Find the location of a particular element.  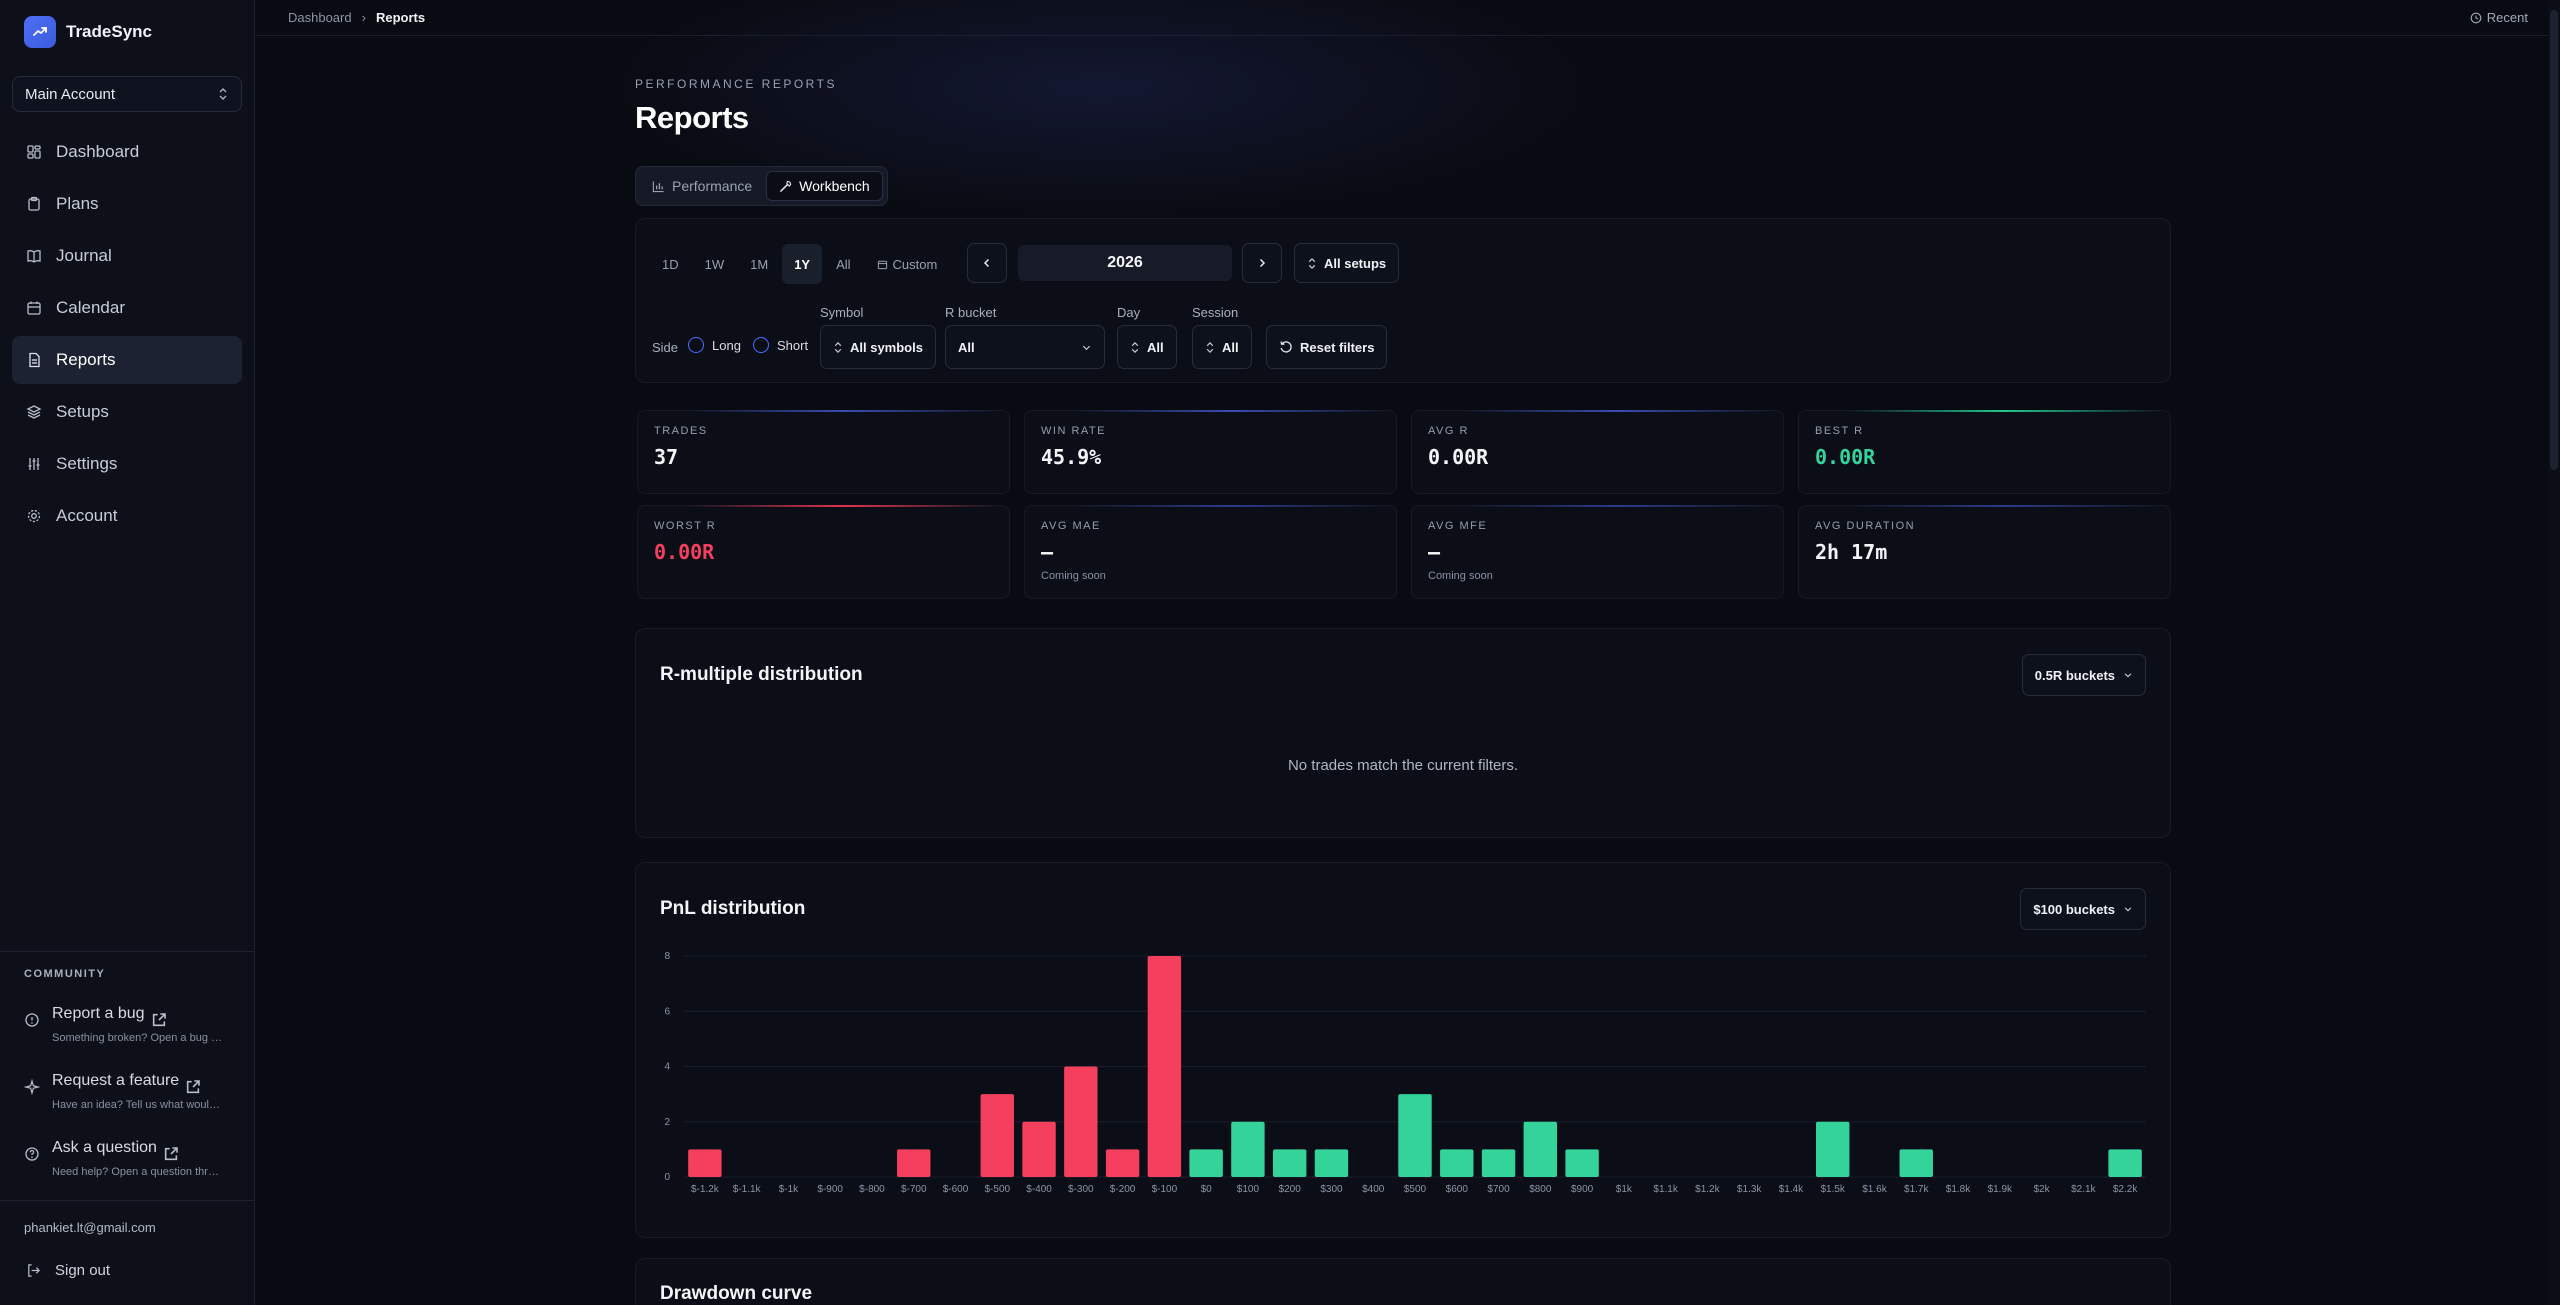

x-tick-label: $1.9k is located at coordinates (2000, 1189).